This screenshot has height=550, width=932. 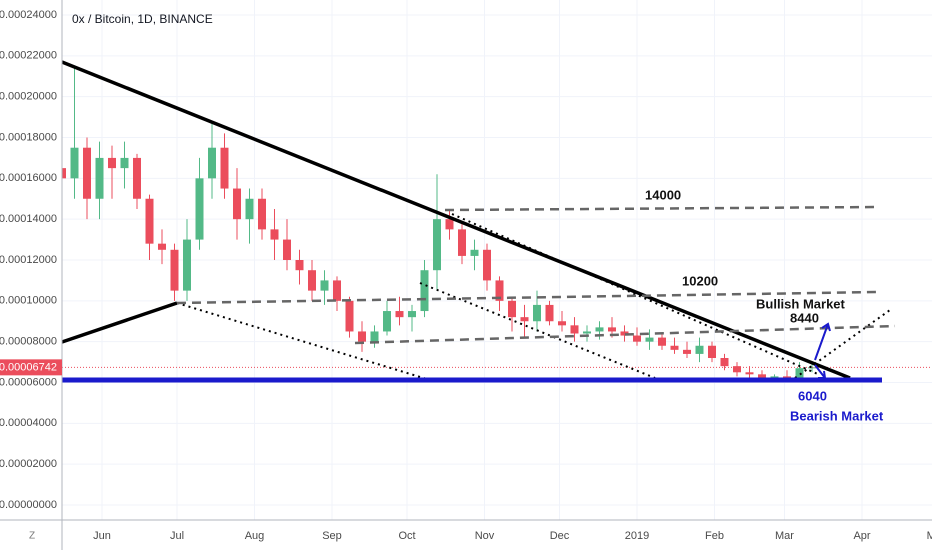 What do you see at coordinates (822, 341) in the screenshot?
I see `arrow-up` at bounding box center [822, 341].